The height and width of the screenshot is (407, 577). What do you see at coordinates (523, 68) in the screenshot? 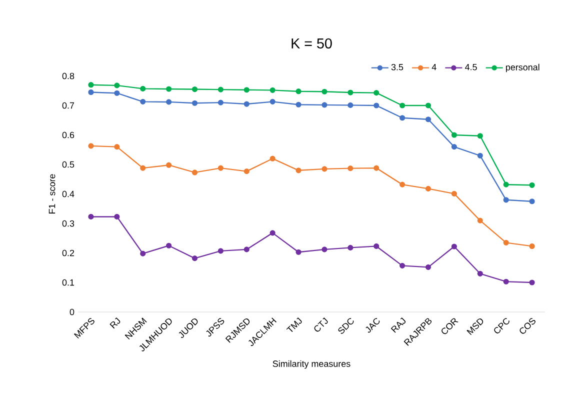
I see `legend-label: personal` at bounding box center [523, 68].